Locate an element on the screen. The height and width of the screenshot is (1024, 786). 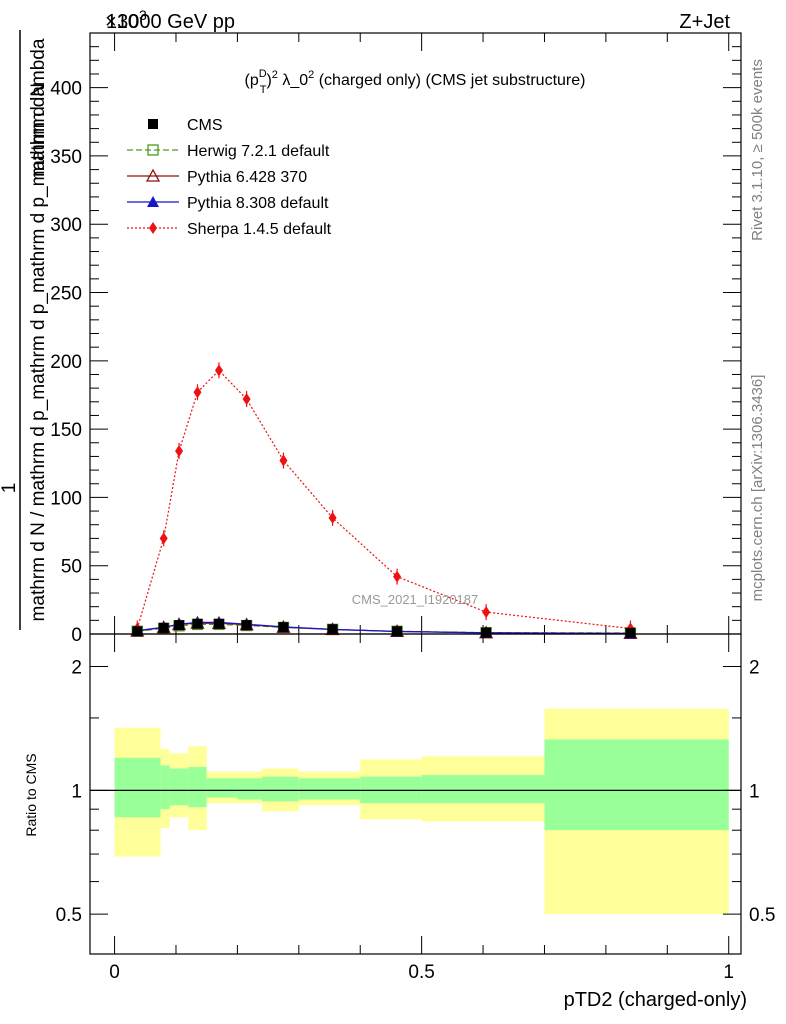
ratio-ytick-label: 1 is located at coordinates (76, 791).